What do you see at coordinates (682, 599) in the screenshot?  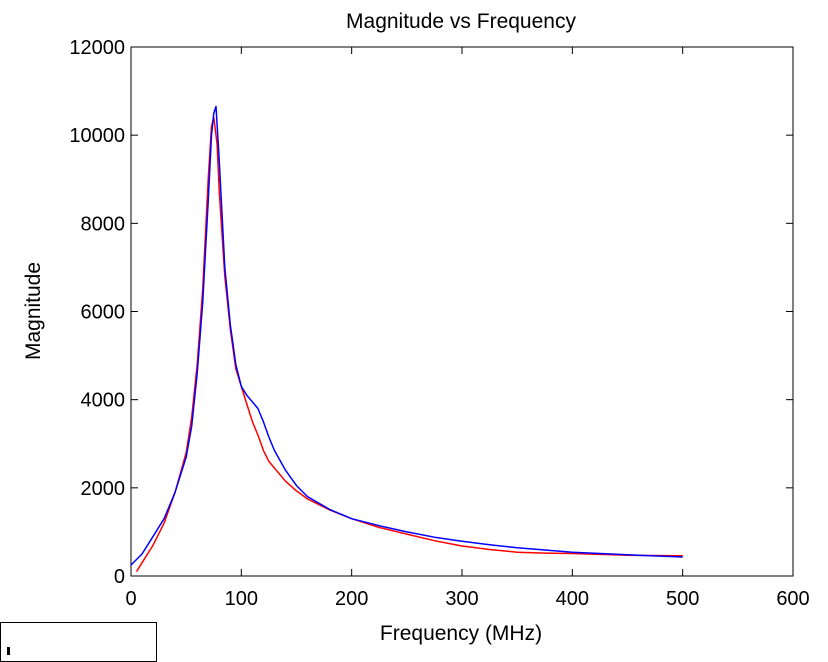 I see `x-tick-label: 500` at bounding box center [682, 599].